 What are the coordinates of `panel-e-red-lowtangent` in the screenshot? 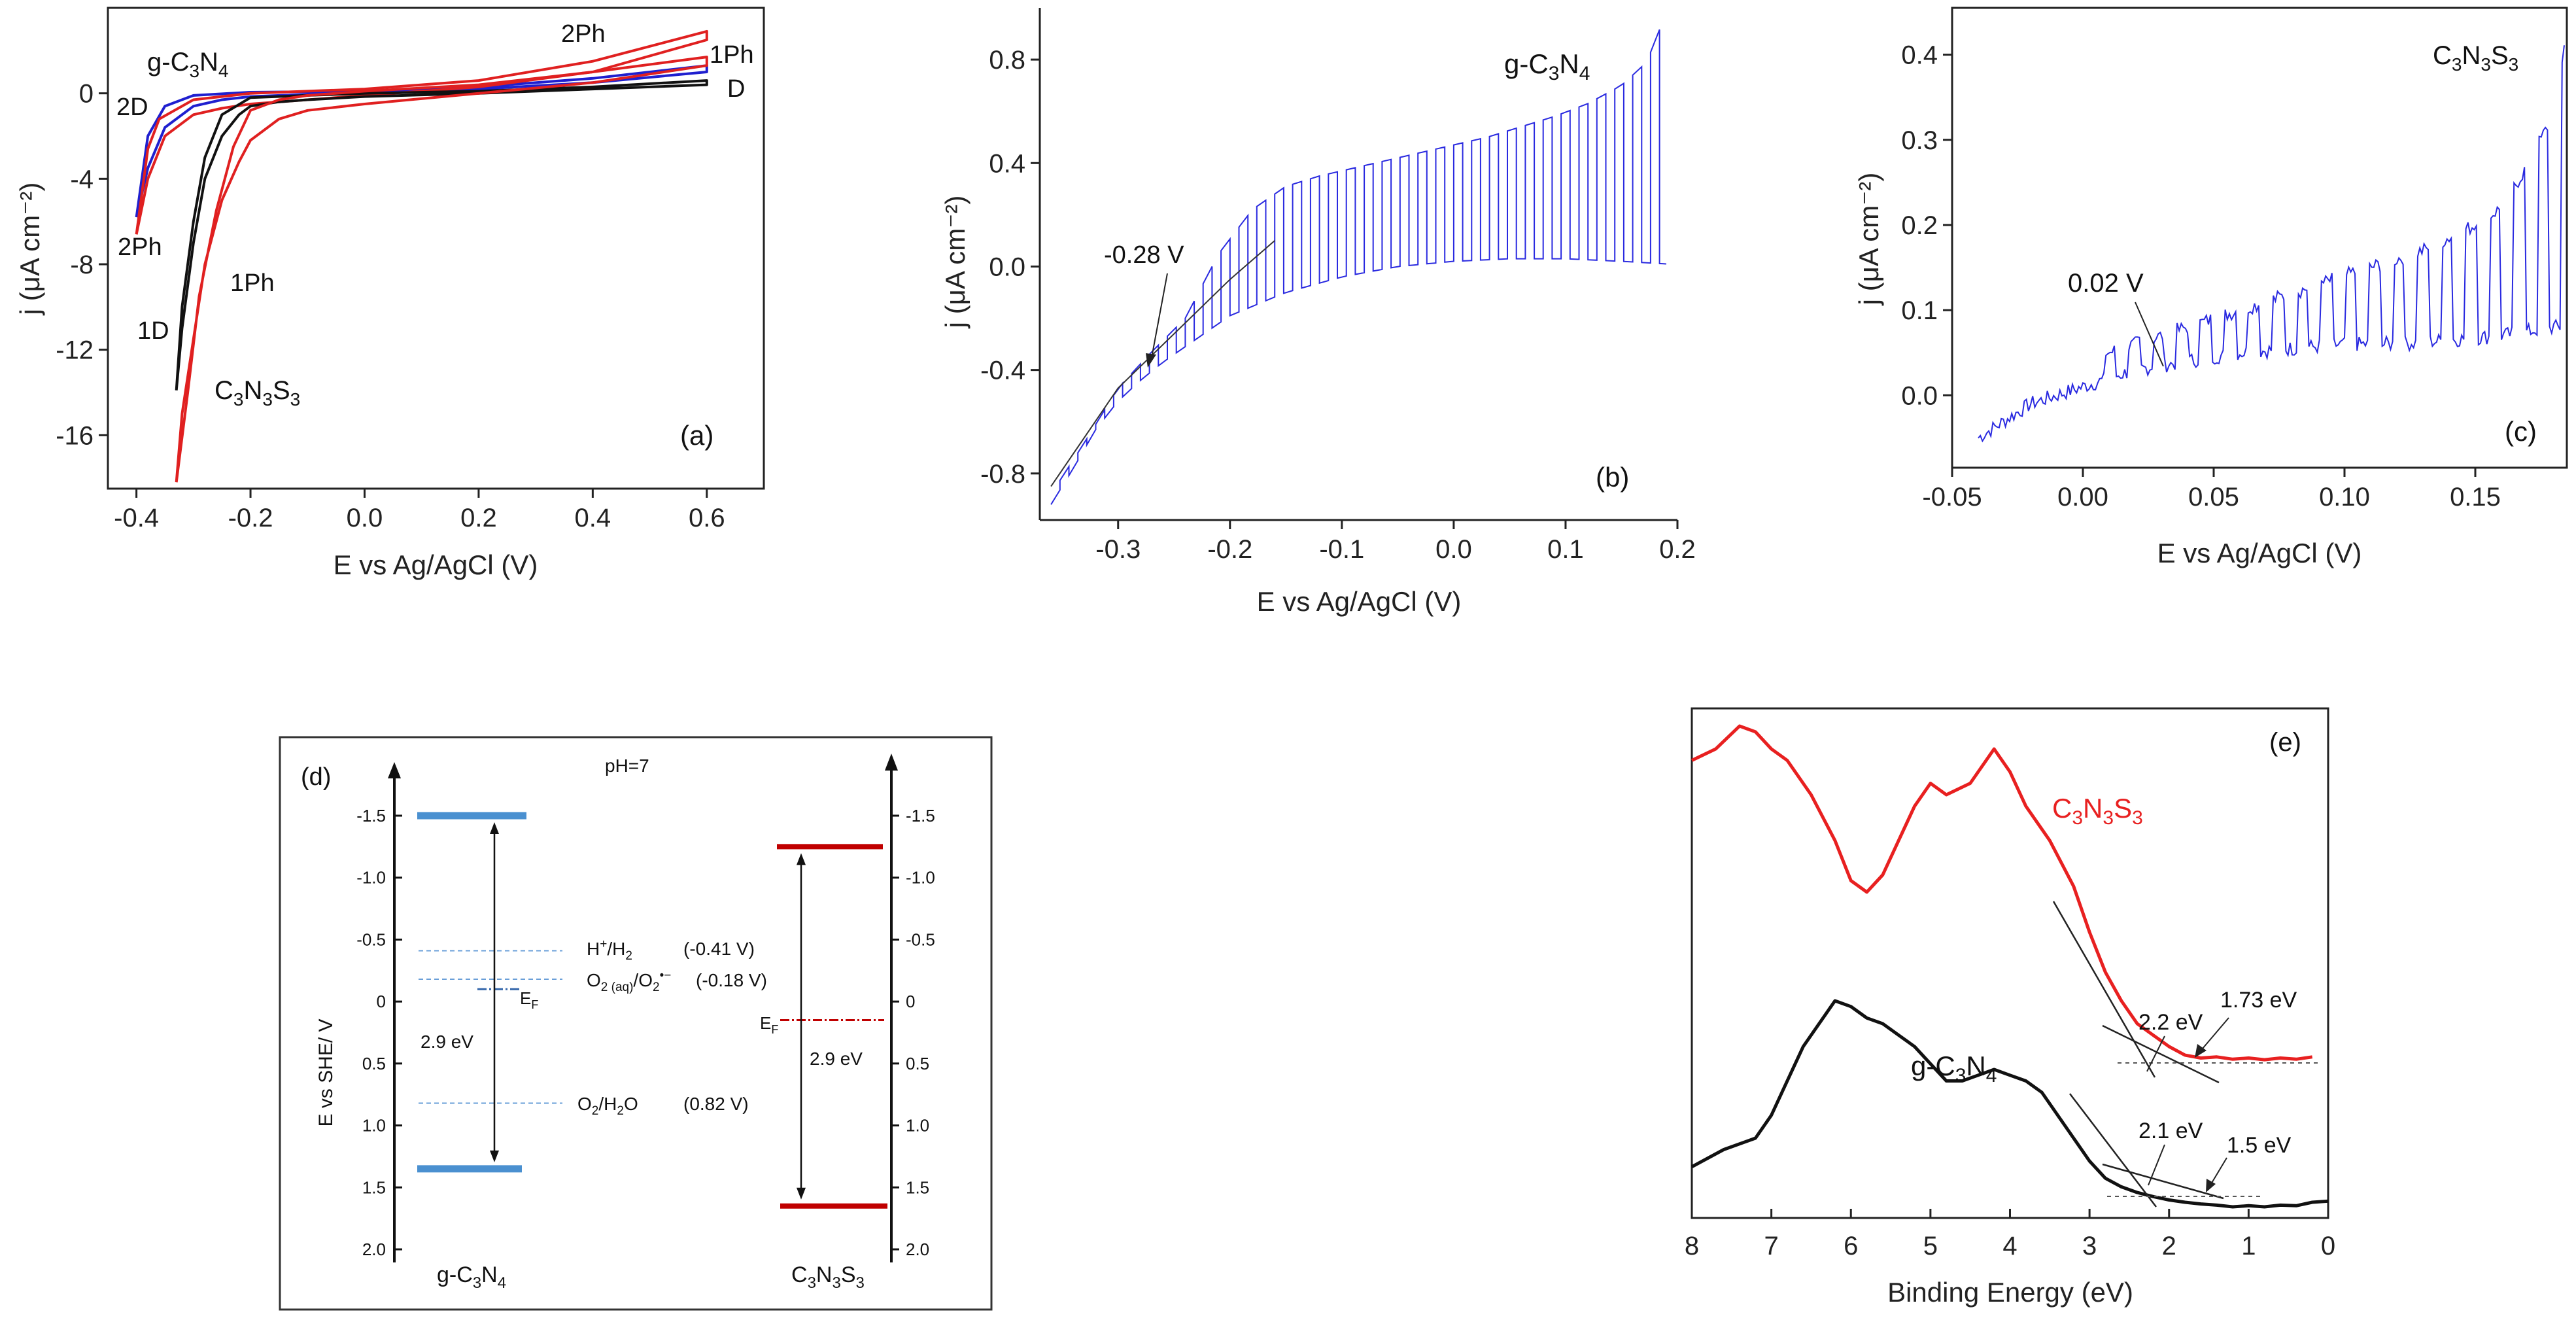 It's located at (2161, 1054).